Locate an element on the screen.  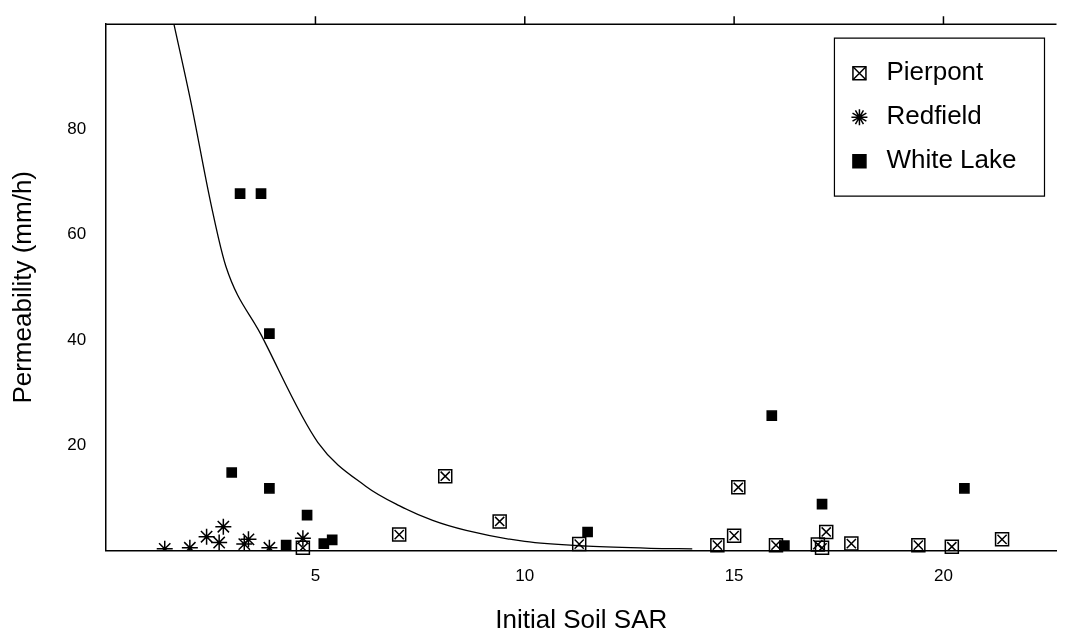
legend-label: Pierpont is located at coordinates (935, 71).